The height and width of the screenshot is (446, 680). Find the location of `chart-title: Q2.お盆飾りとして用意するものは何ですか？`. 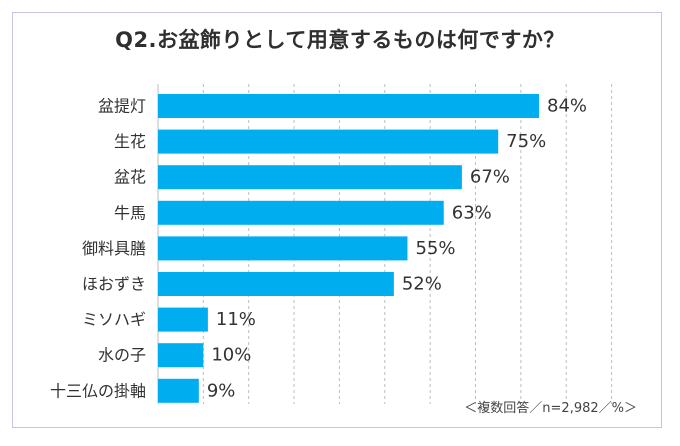

chart-title: Q2.お盆飾りとして用意するものは何ですか？ is located at coordinates (340, 40).